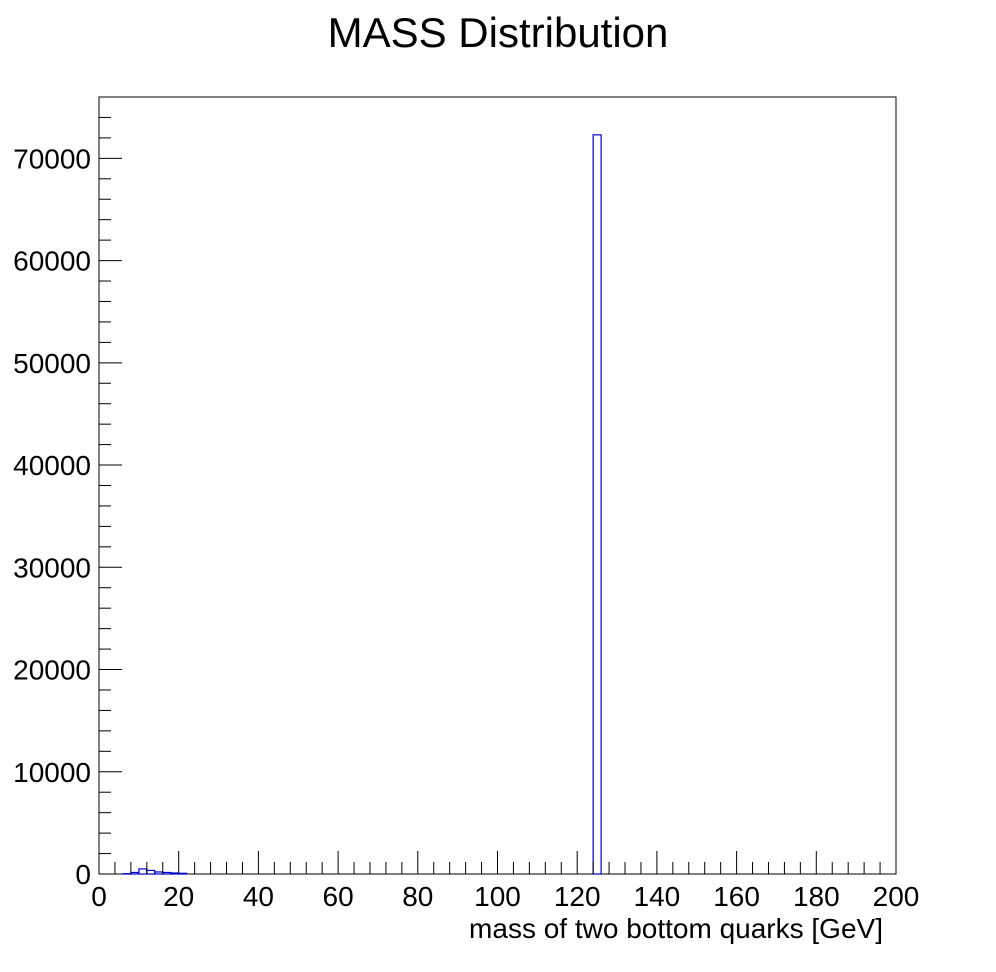  Describe the element at coordinates (52, 670) in the screenshot. I see `y-tick-label: 20000` at that location.